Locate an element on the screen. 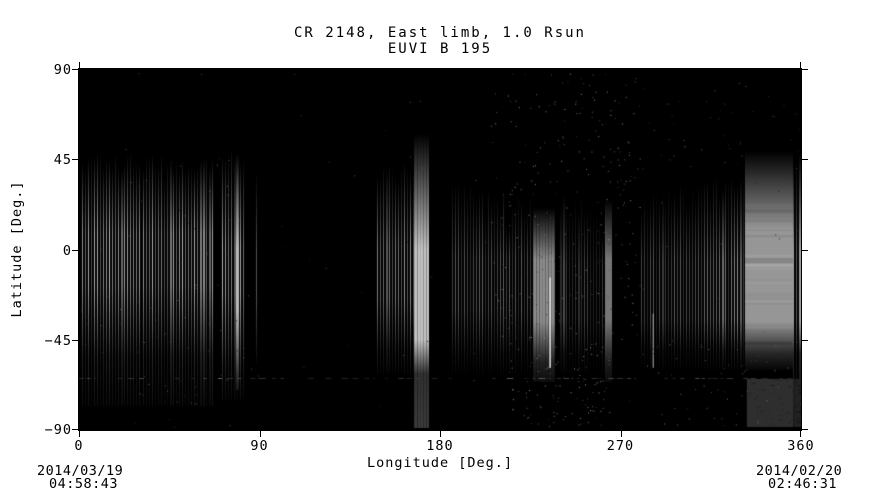 Image resolution: width=880 pixels, height=500 pixels. end-date-value: 2014/02/20 is located at coordinates (799, 471).